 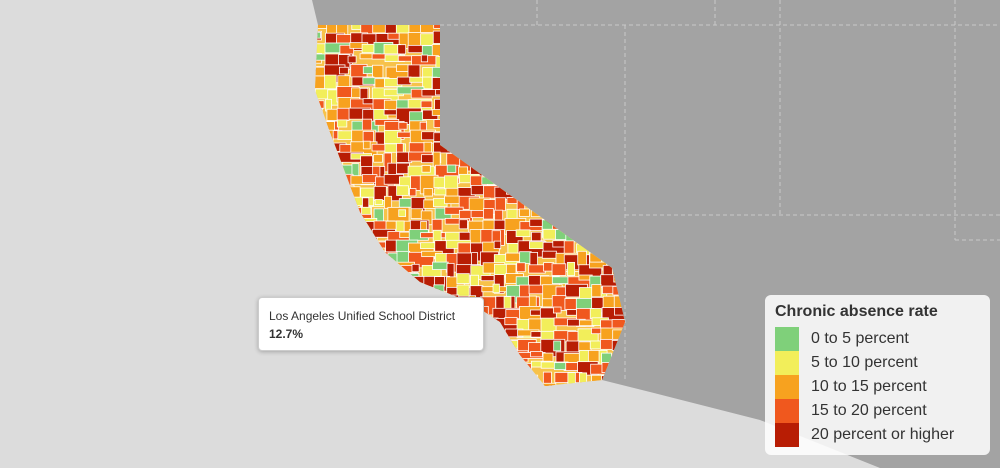 What do you see at coordinates (864, 362) in the screenshot?
I see `legend-label: 5 to 10 percent` at bounding box center [864, 362].